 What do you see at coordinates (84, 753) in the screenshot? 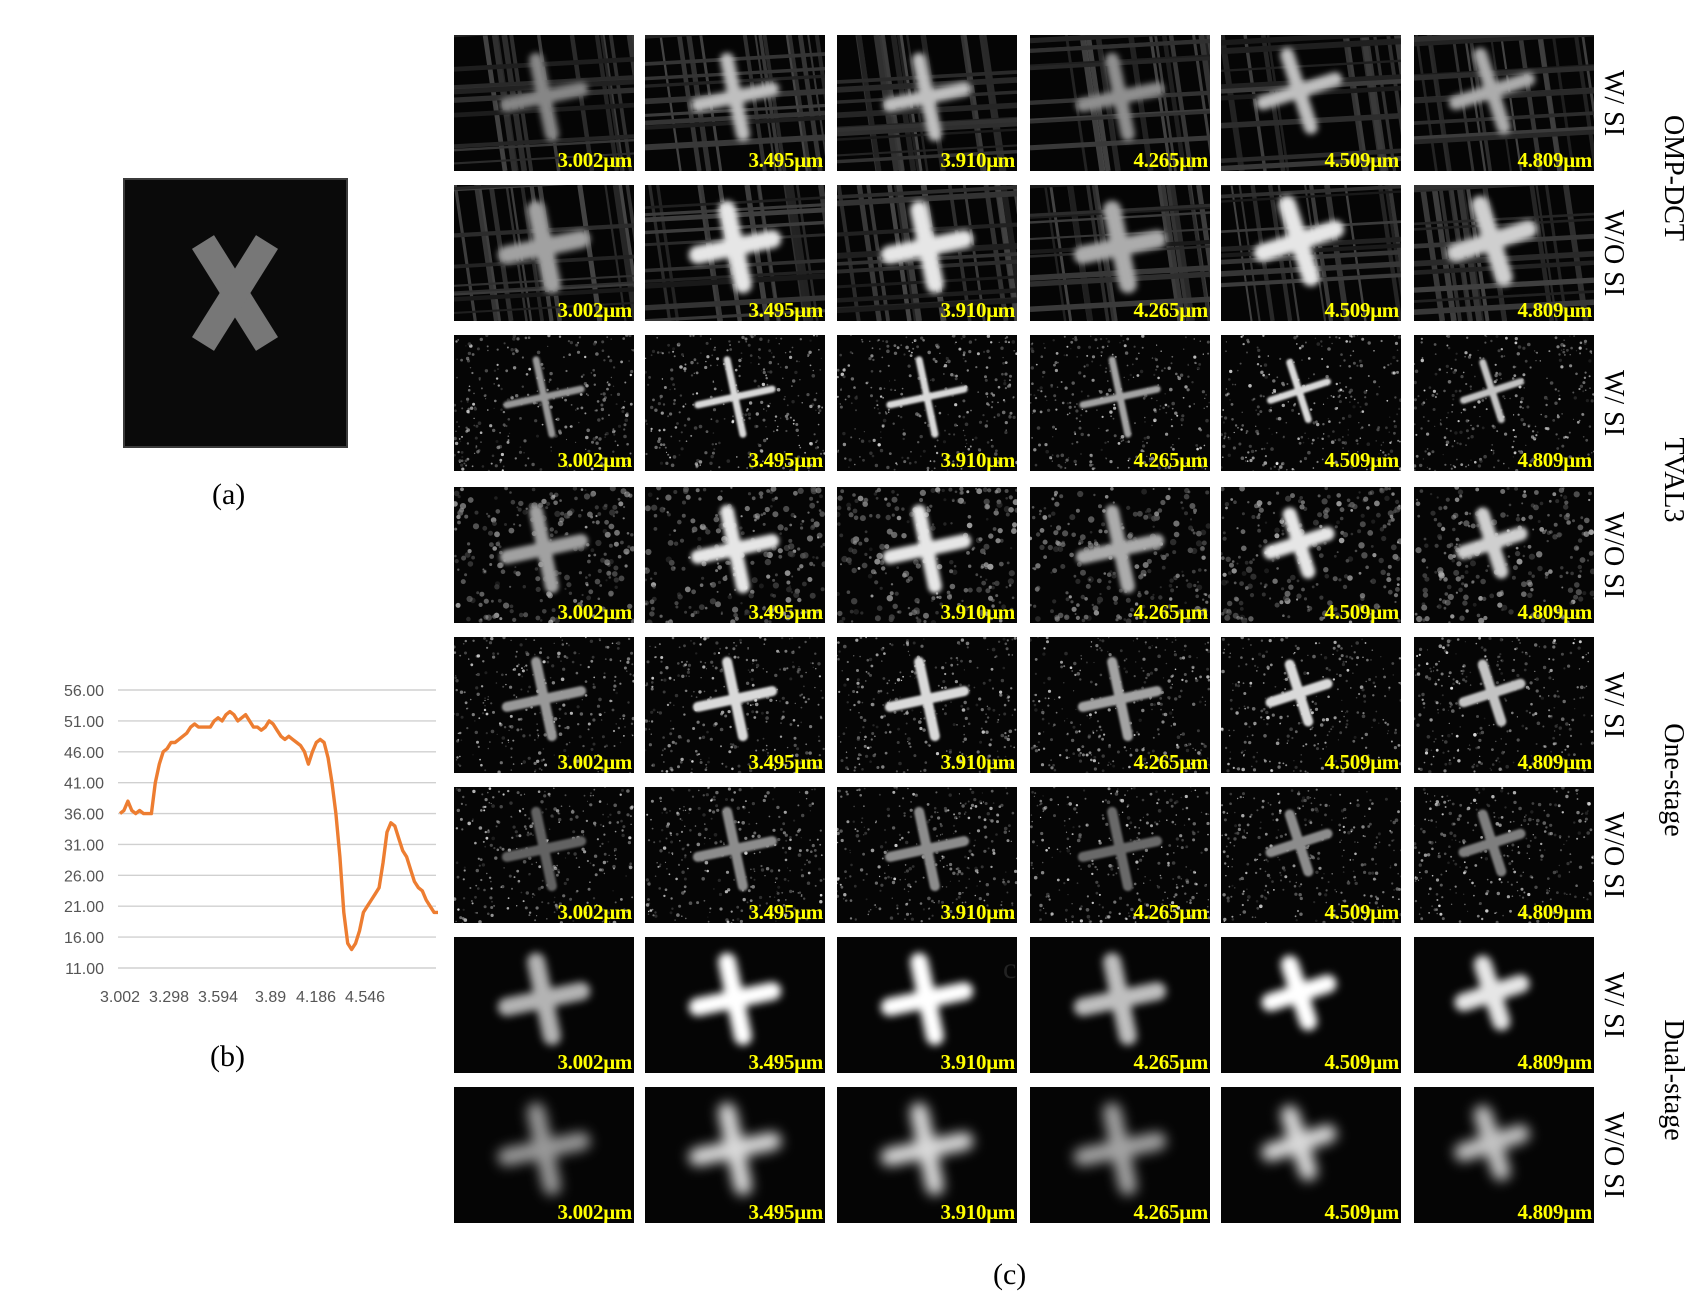
I see `y-tick-label: 46.00` at bounding box center [84, 753].